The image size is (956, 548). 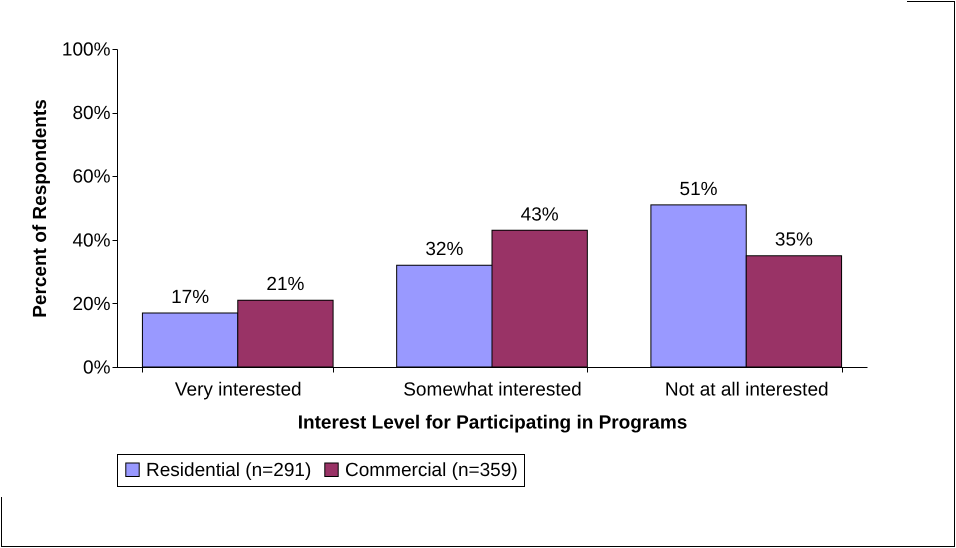 I want to click on data-label: 17%, so click(x=190, y=297).